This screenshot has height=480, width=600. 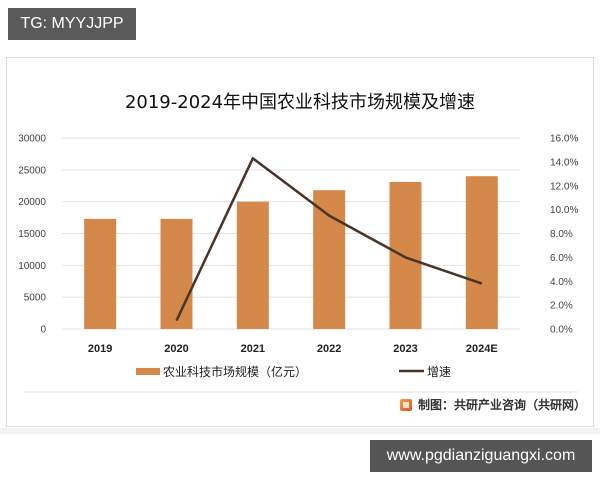 I want to click on bar-2024E, so click(x=481, y=252).